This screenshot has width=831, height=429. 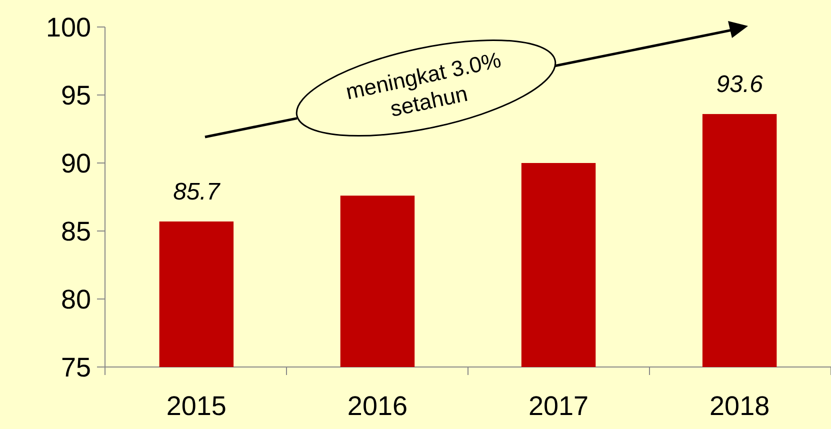 What do you see at coordinates (68, 27) in the screenshot?
I see `y-tick-label: 100` at bounding box center [68, 27].